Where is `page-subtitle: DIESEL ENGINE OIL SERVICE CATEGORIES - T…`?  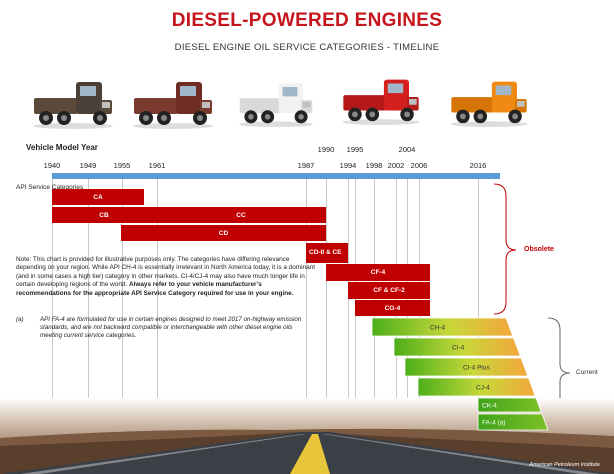
page-subtitle: DIESEL ENGINE OIL SERVICE CATEGORIES - T… is located at coordinates (307, 47).